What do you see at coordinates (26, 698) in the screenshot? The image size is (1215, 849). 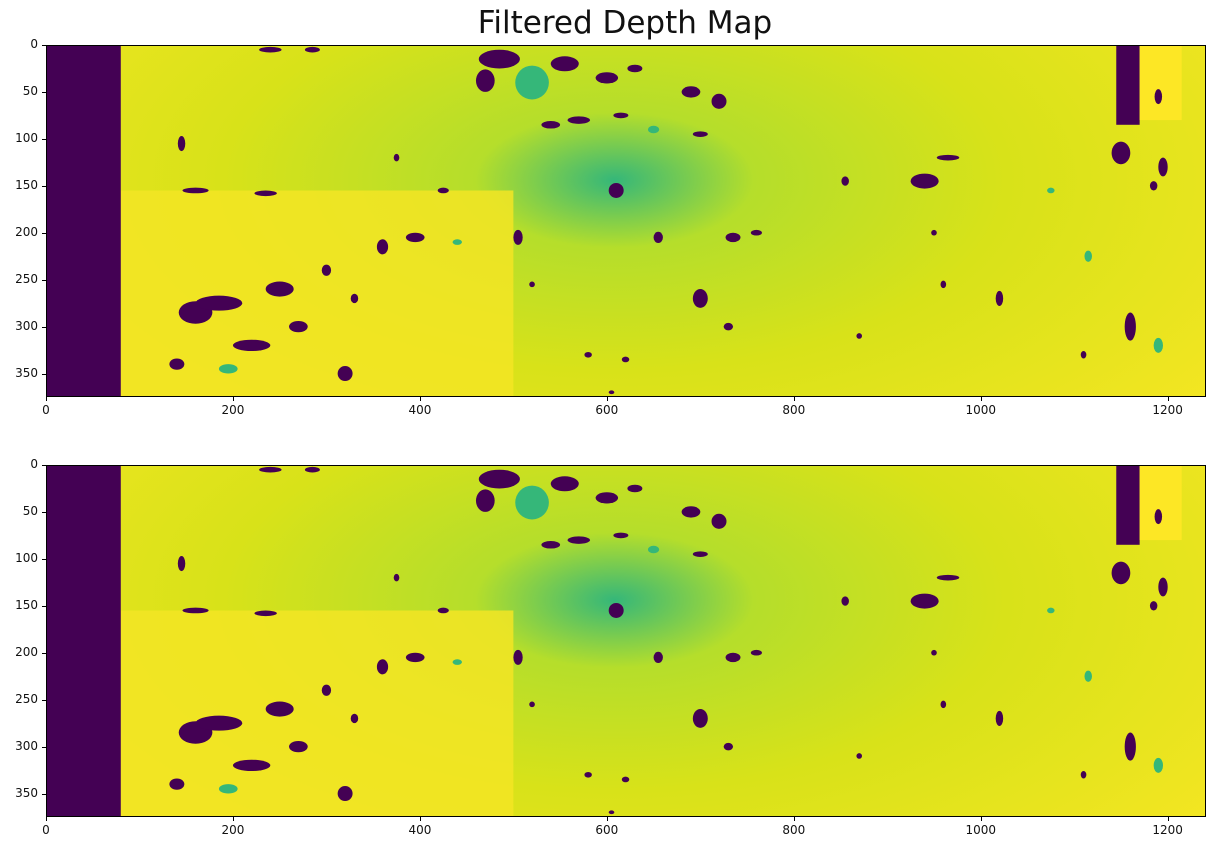 I see `y-tick-label: 250` at bounding box center [26, 698].